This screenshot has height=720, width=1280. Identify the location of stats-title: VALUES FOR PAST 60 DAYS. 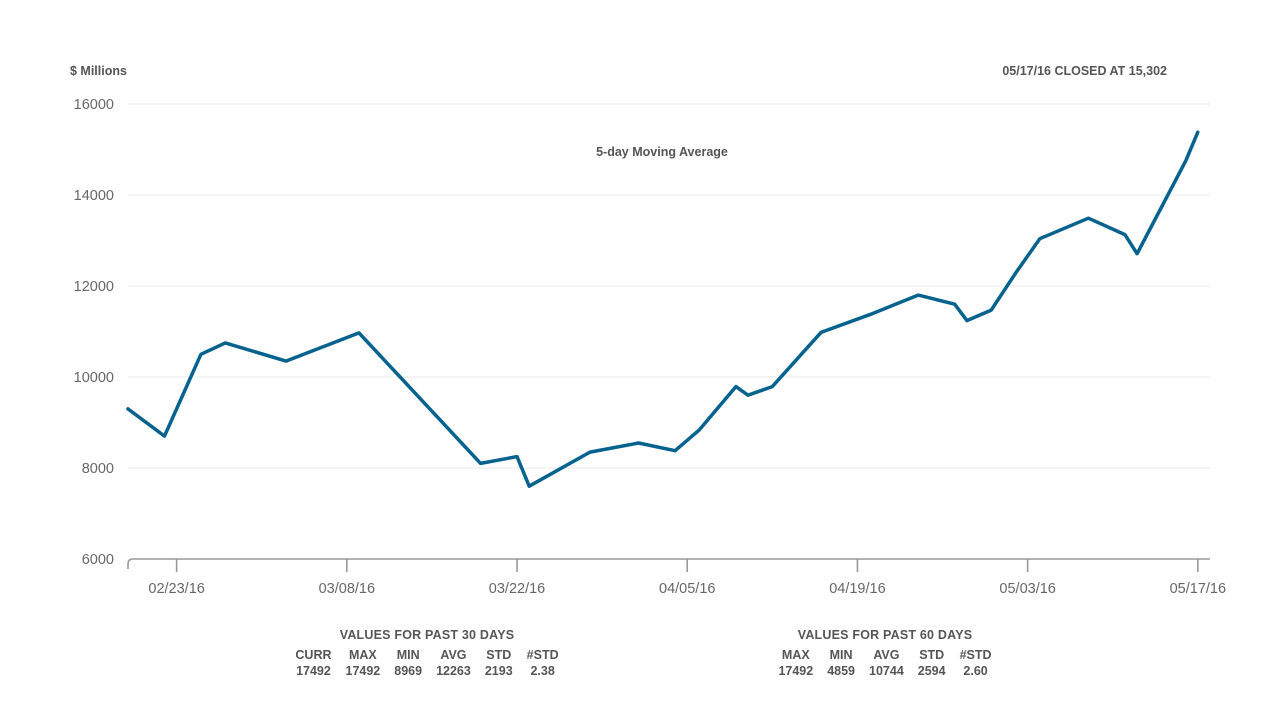
(885, 635).